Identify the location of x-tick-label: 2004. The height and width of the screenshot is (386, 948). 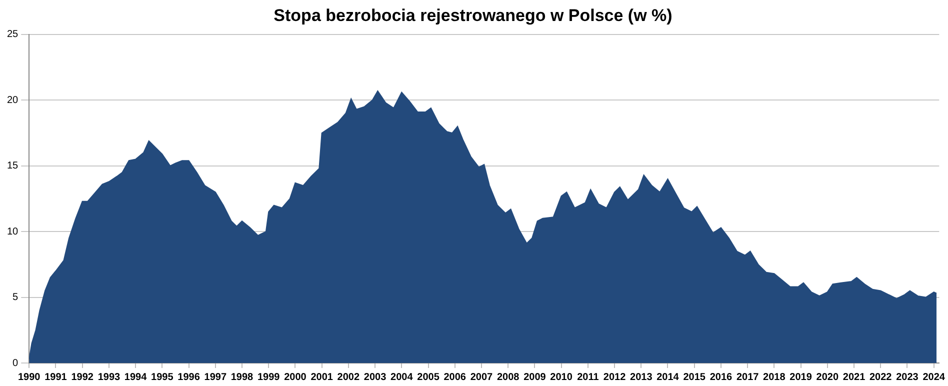
(402, 377).